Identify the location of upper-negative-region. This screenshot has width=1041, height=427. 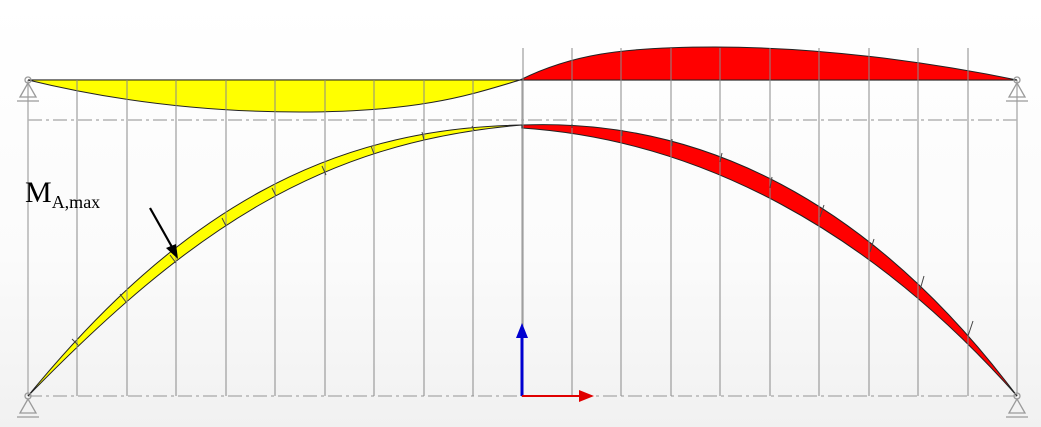
(768, 63).